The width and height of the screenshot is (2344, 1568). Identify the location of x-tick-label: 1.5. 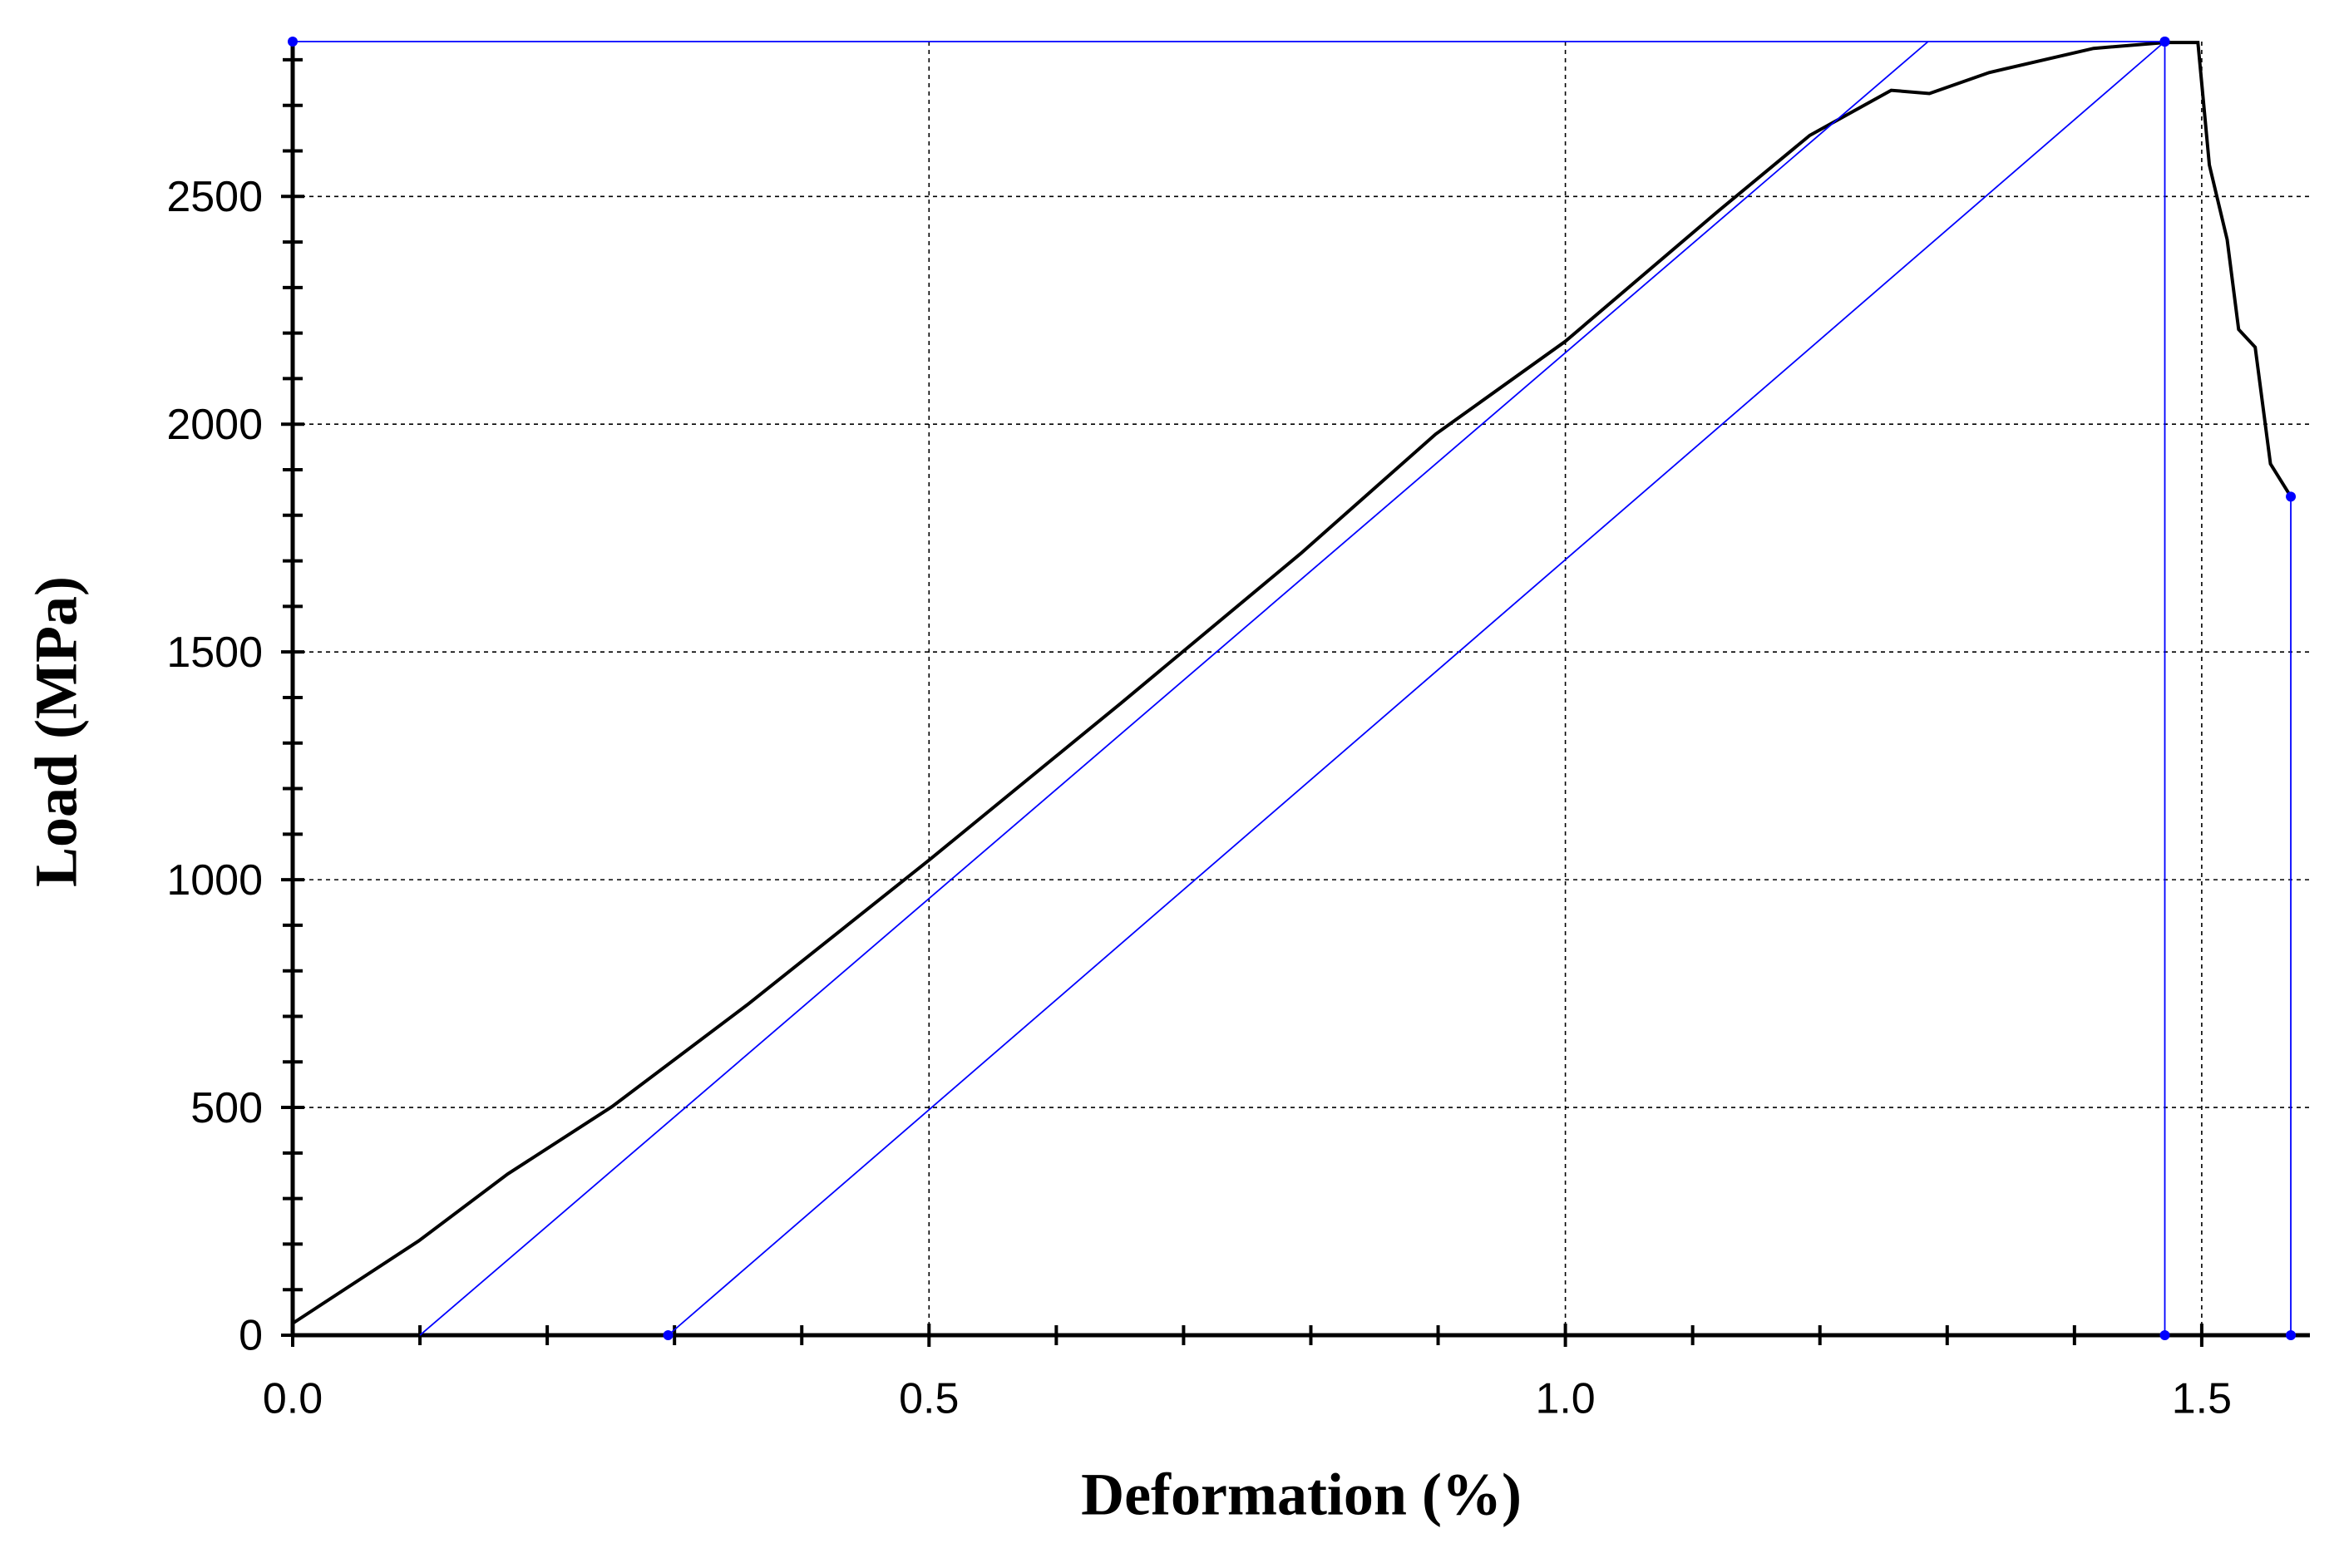
(2202, 1399).